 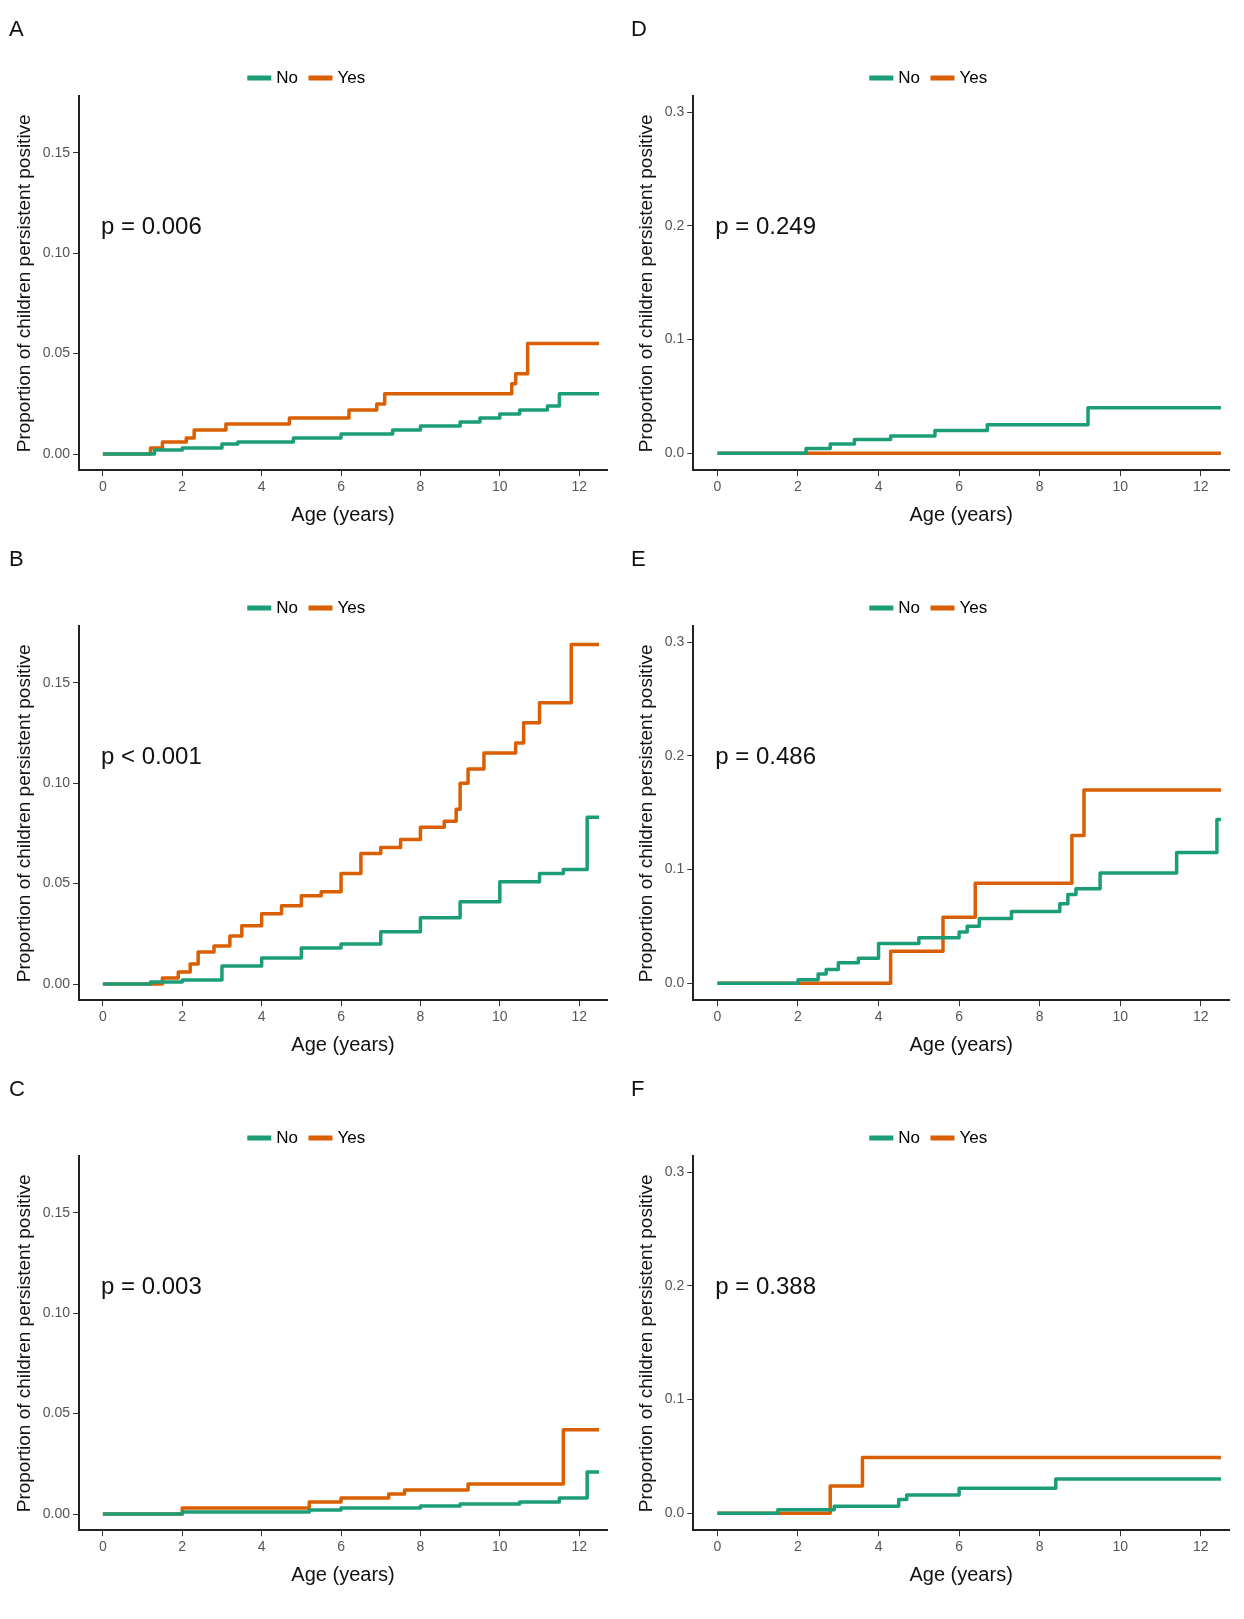 I want to click on annotation: p = 0.388, so click(x=766, y=1285).